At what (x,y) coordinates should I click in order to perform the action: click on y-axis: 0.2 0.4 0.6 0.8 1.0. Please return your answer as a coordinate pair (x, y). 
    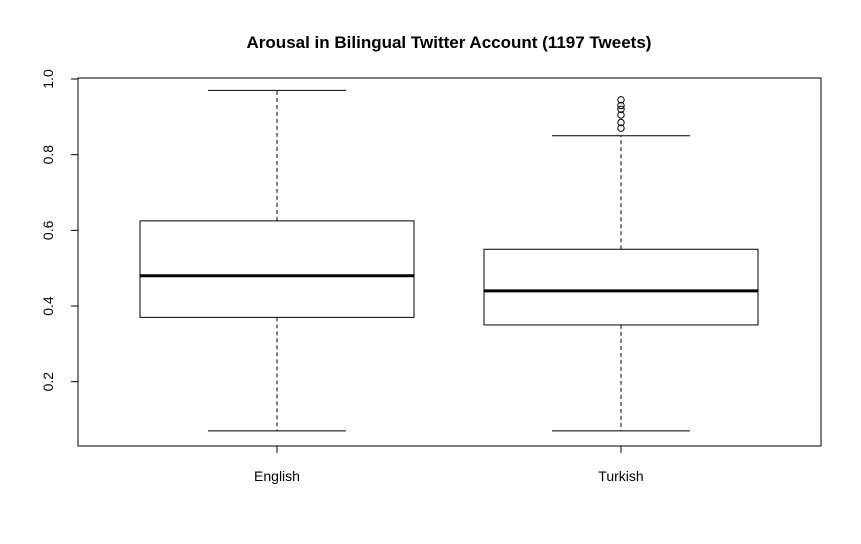
    Looking at the image, I should click on (59, 230).